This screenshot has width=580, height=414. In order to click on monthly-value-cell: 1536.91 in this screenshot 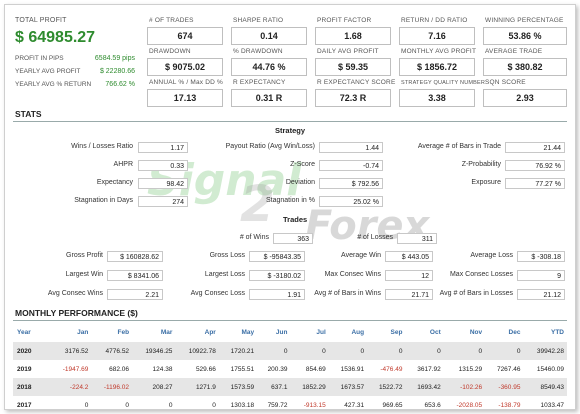, I will do `click(352, 369)`.